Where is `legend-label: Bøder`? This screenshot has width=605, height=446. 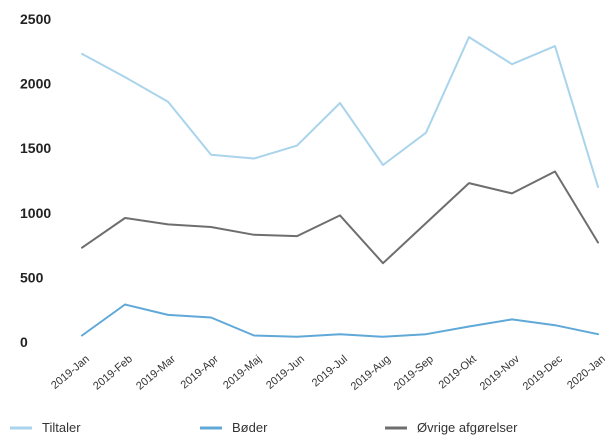
legend-label: Bøder is located at coordinates (250, 427).